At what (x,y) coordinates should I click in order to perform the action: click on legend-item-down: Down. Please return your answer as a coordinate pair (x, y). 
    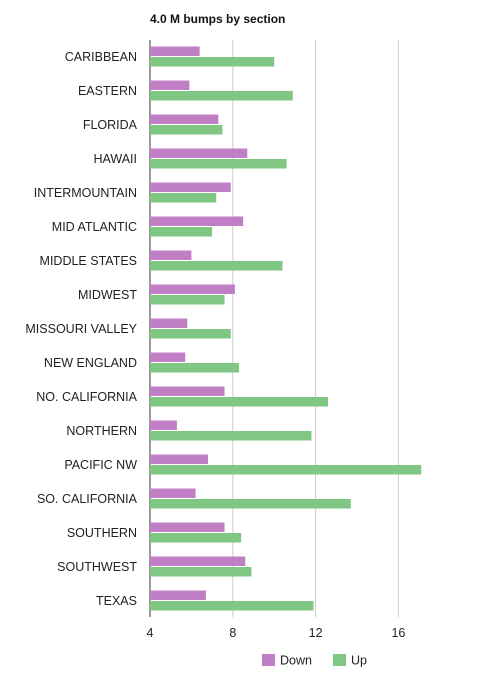
    Looking at the image, I should click on (287, 661).